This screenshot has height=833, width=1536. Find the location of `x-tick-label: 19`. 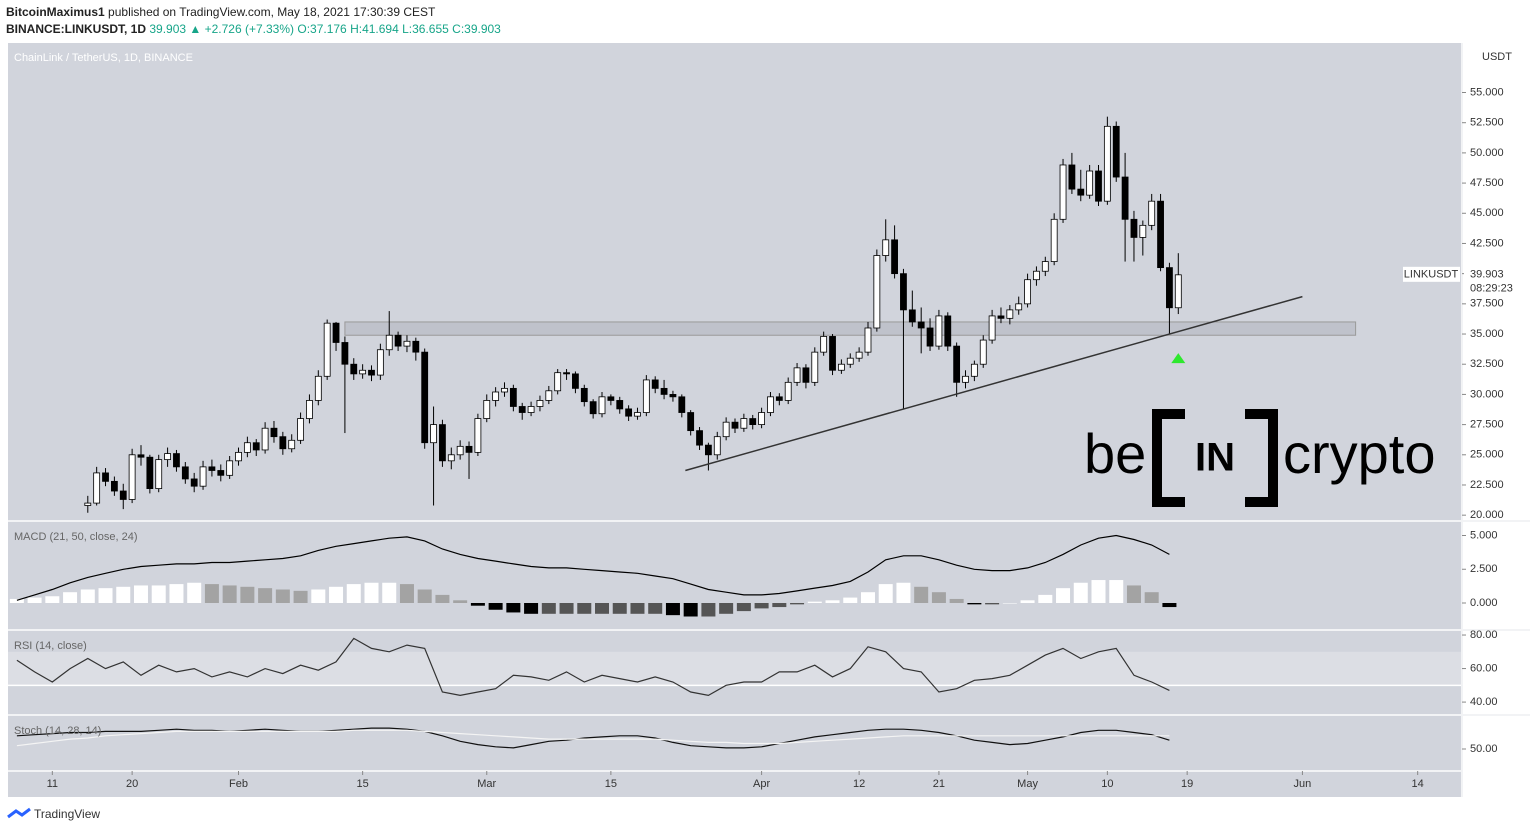

x-tick-label: 19 is located at coordinates (1187, 784).